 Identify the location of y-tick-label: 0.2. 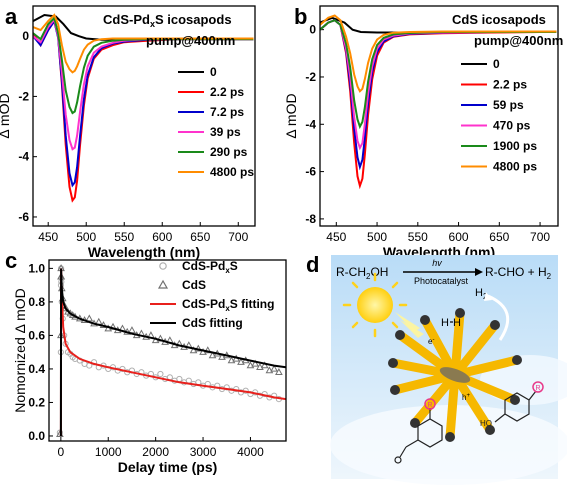
(36, 402).